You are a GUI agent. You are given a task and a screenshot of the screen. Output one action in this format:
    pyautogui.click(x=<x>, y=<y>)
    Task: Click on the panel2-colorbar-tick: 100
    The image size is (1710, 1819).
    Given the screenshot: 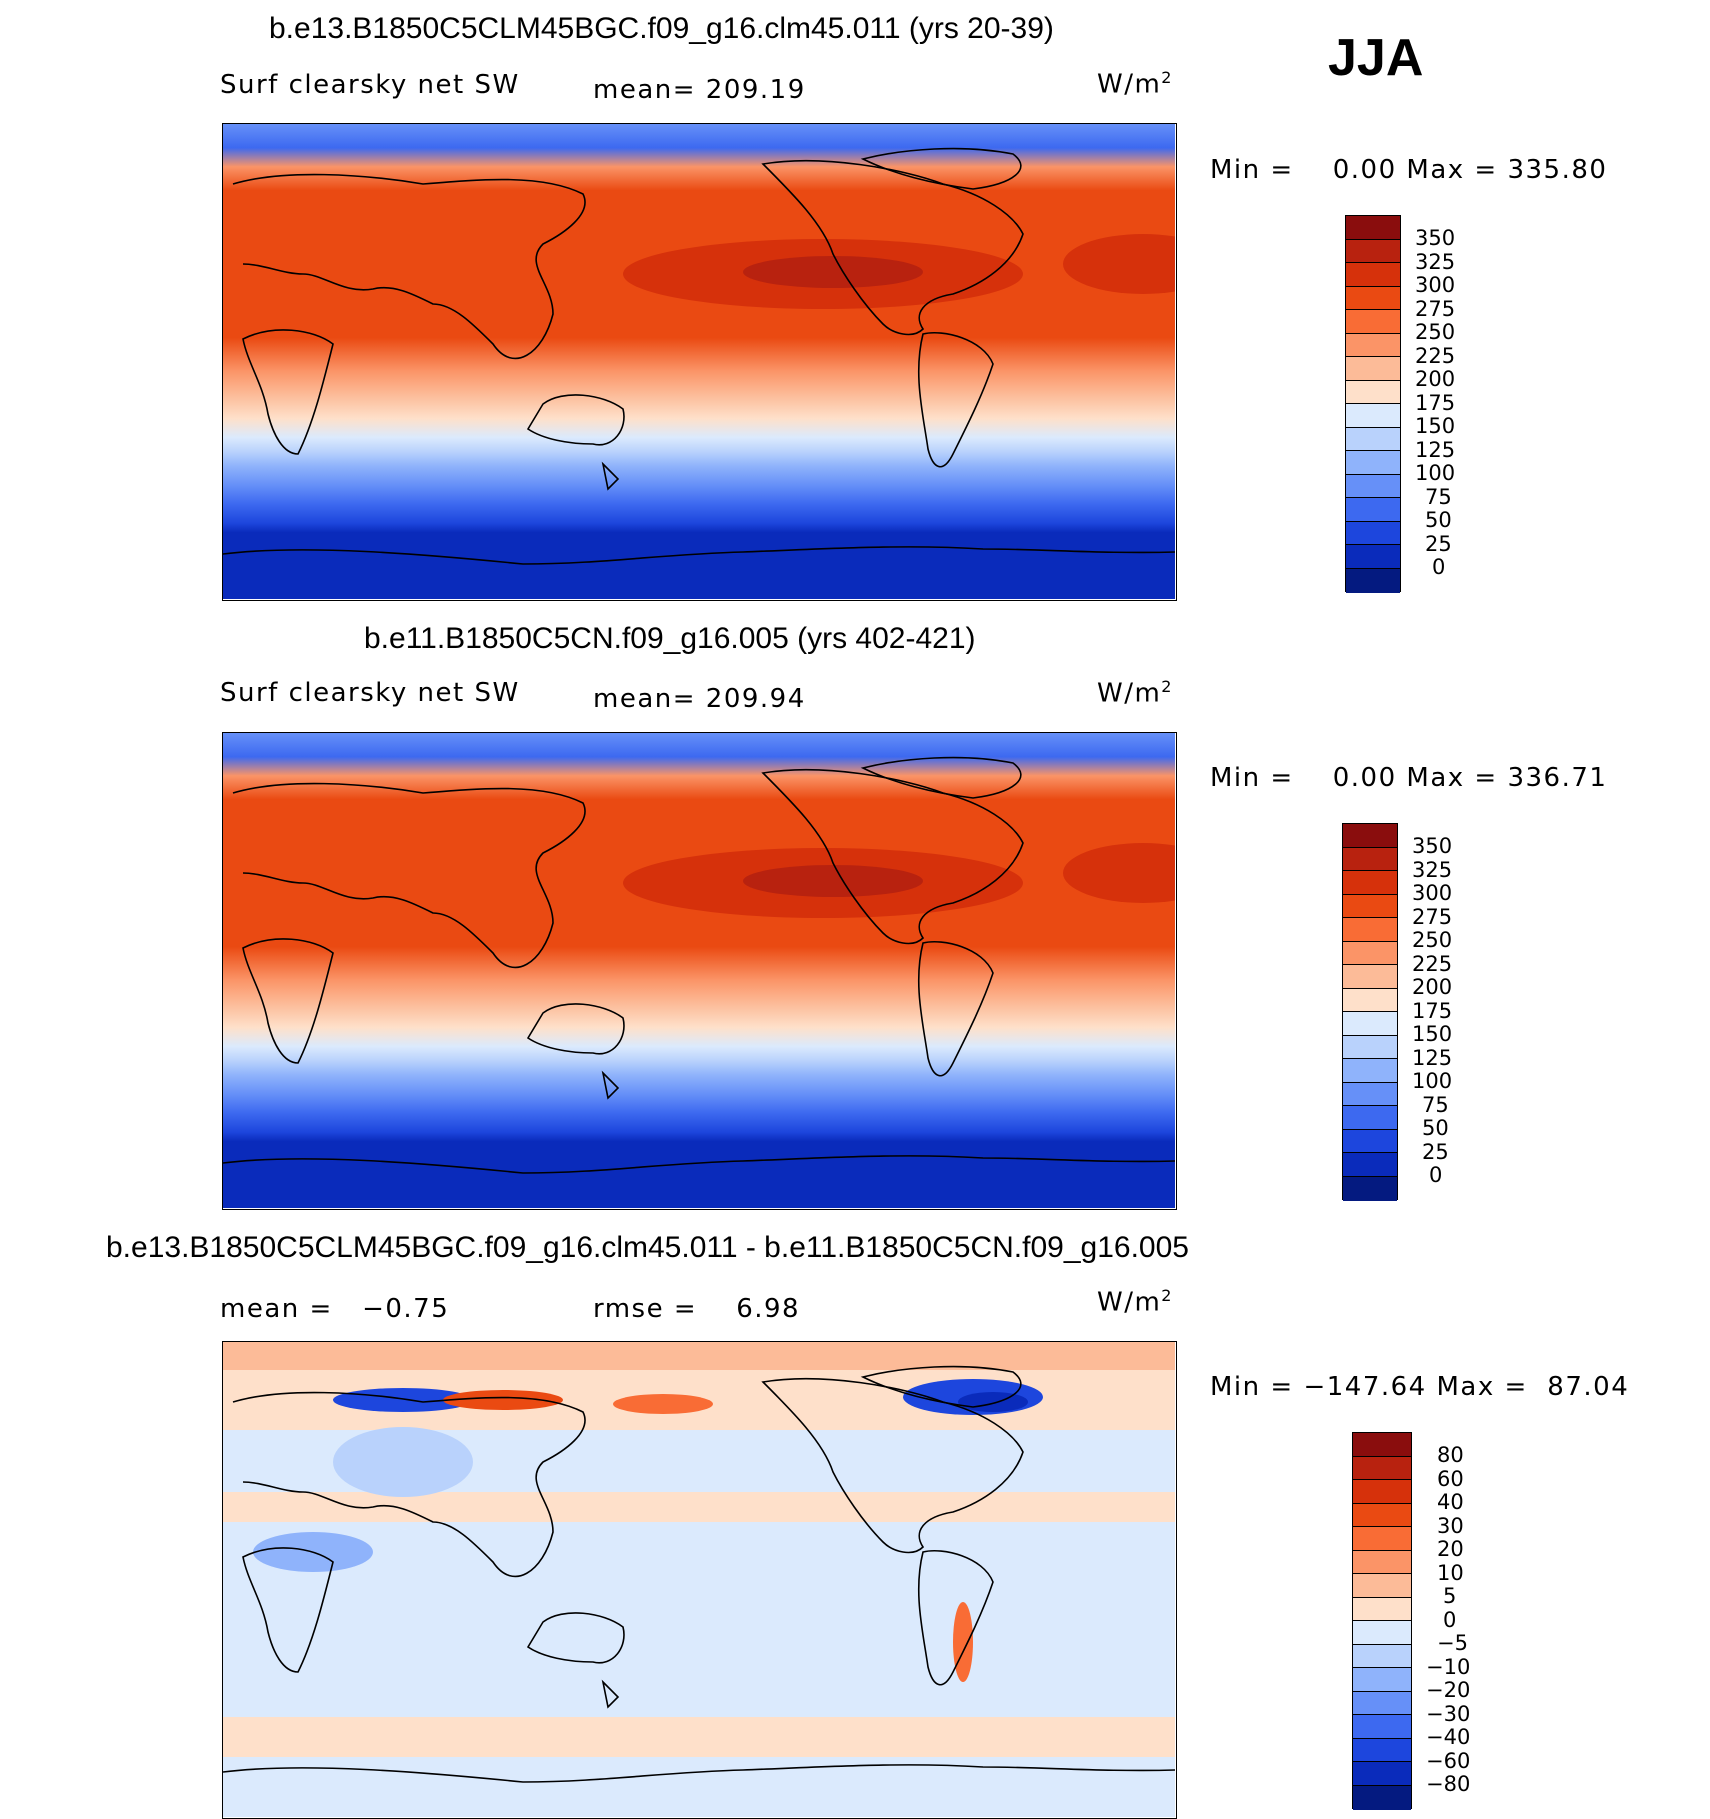 What is the action you would take?
    pyautogui.click(x=1432, y=1081)
    